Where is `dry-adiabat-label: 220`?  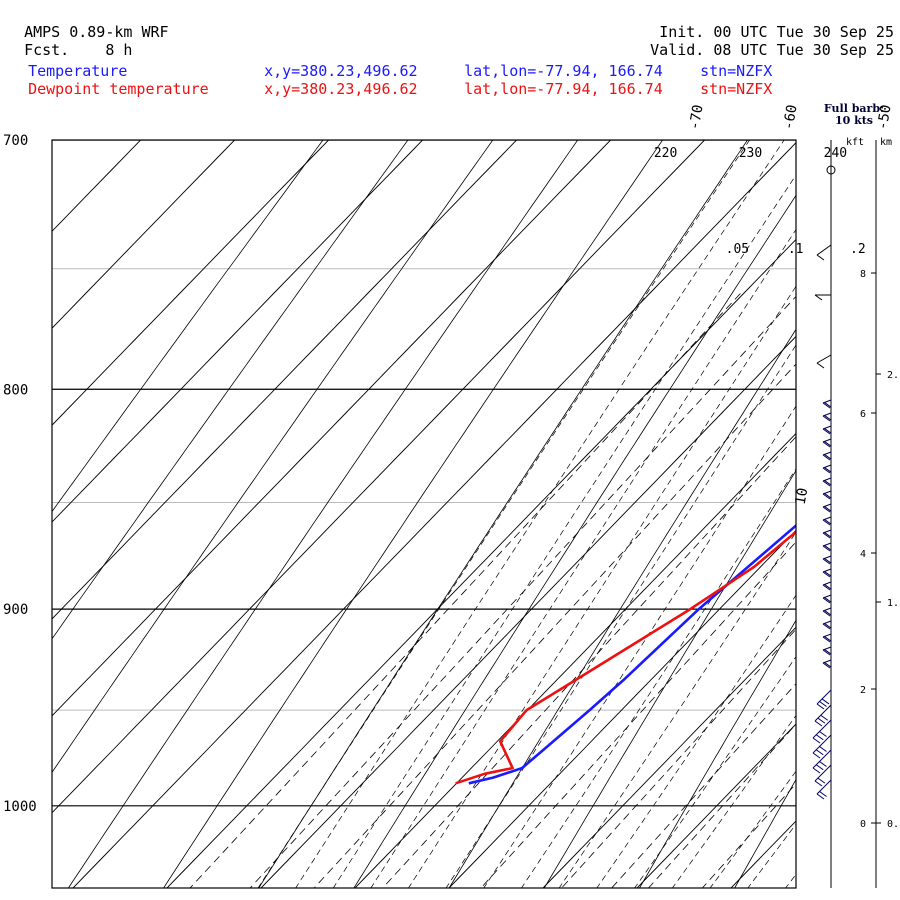
dry-adiabat-label: 220 is located at coordinates (665, 153).